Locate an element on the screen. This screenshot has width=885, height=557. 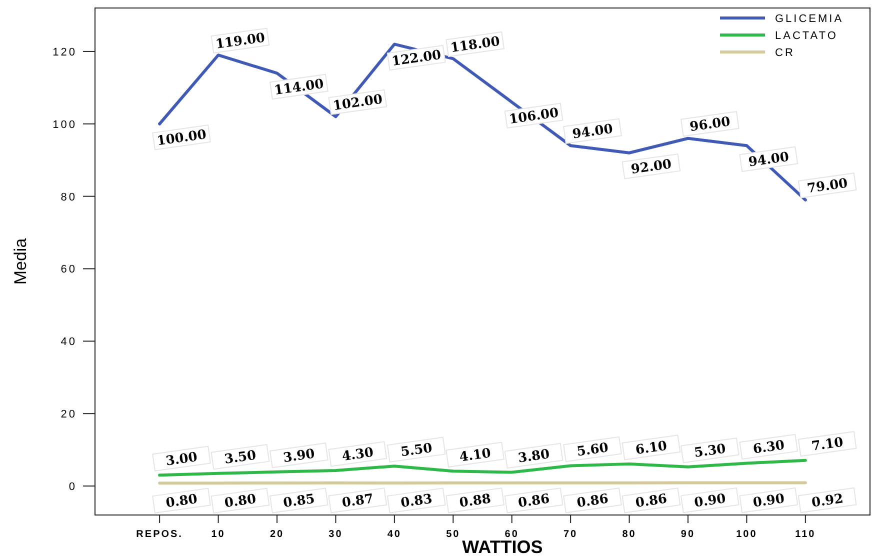
data-label: 3.80 is located at coordinates (534, 456).